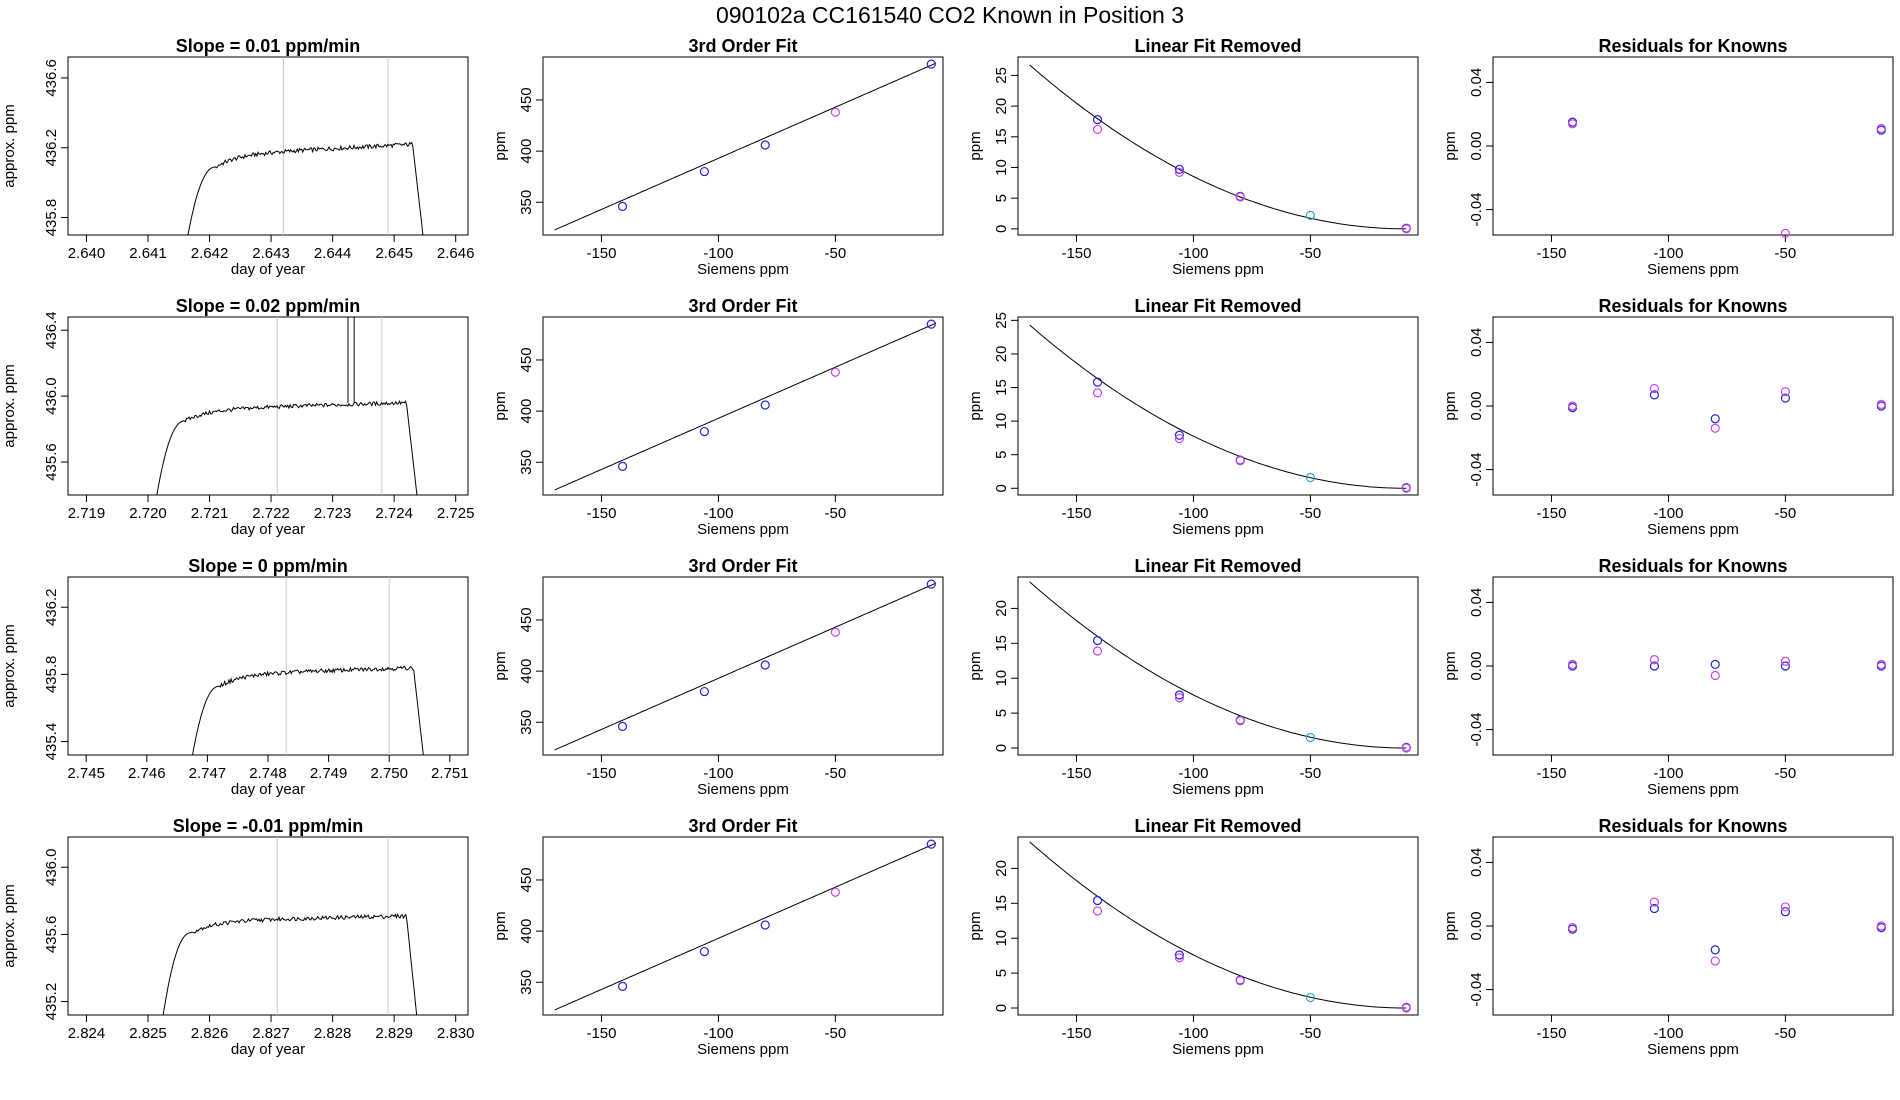 Image resolution: width=1900 pixels, height=1100 pixels. What do you see at coordinates (210, 253) in the screenshot?
I see `x-tick-label: 2.642` at bounding box center [210, 253].